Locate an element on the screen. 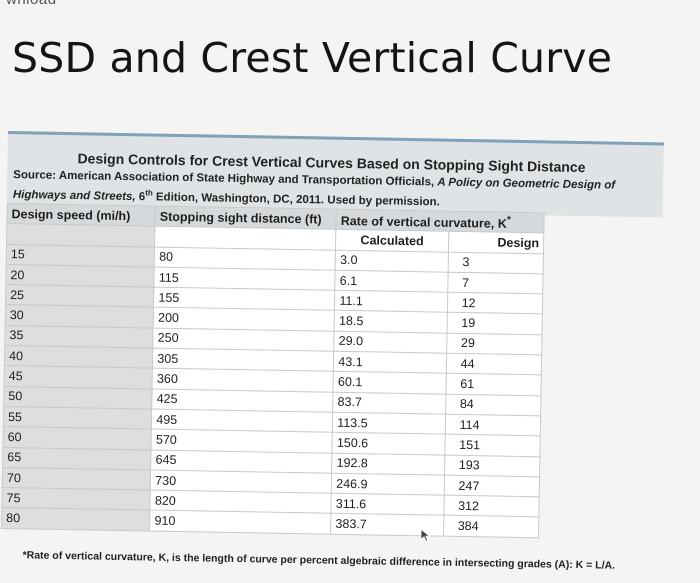  cell-design-speed: 60 is located at coordinates (77, 438).